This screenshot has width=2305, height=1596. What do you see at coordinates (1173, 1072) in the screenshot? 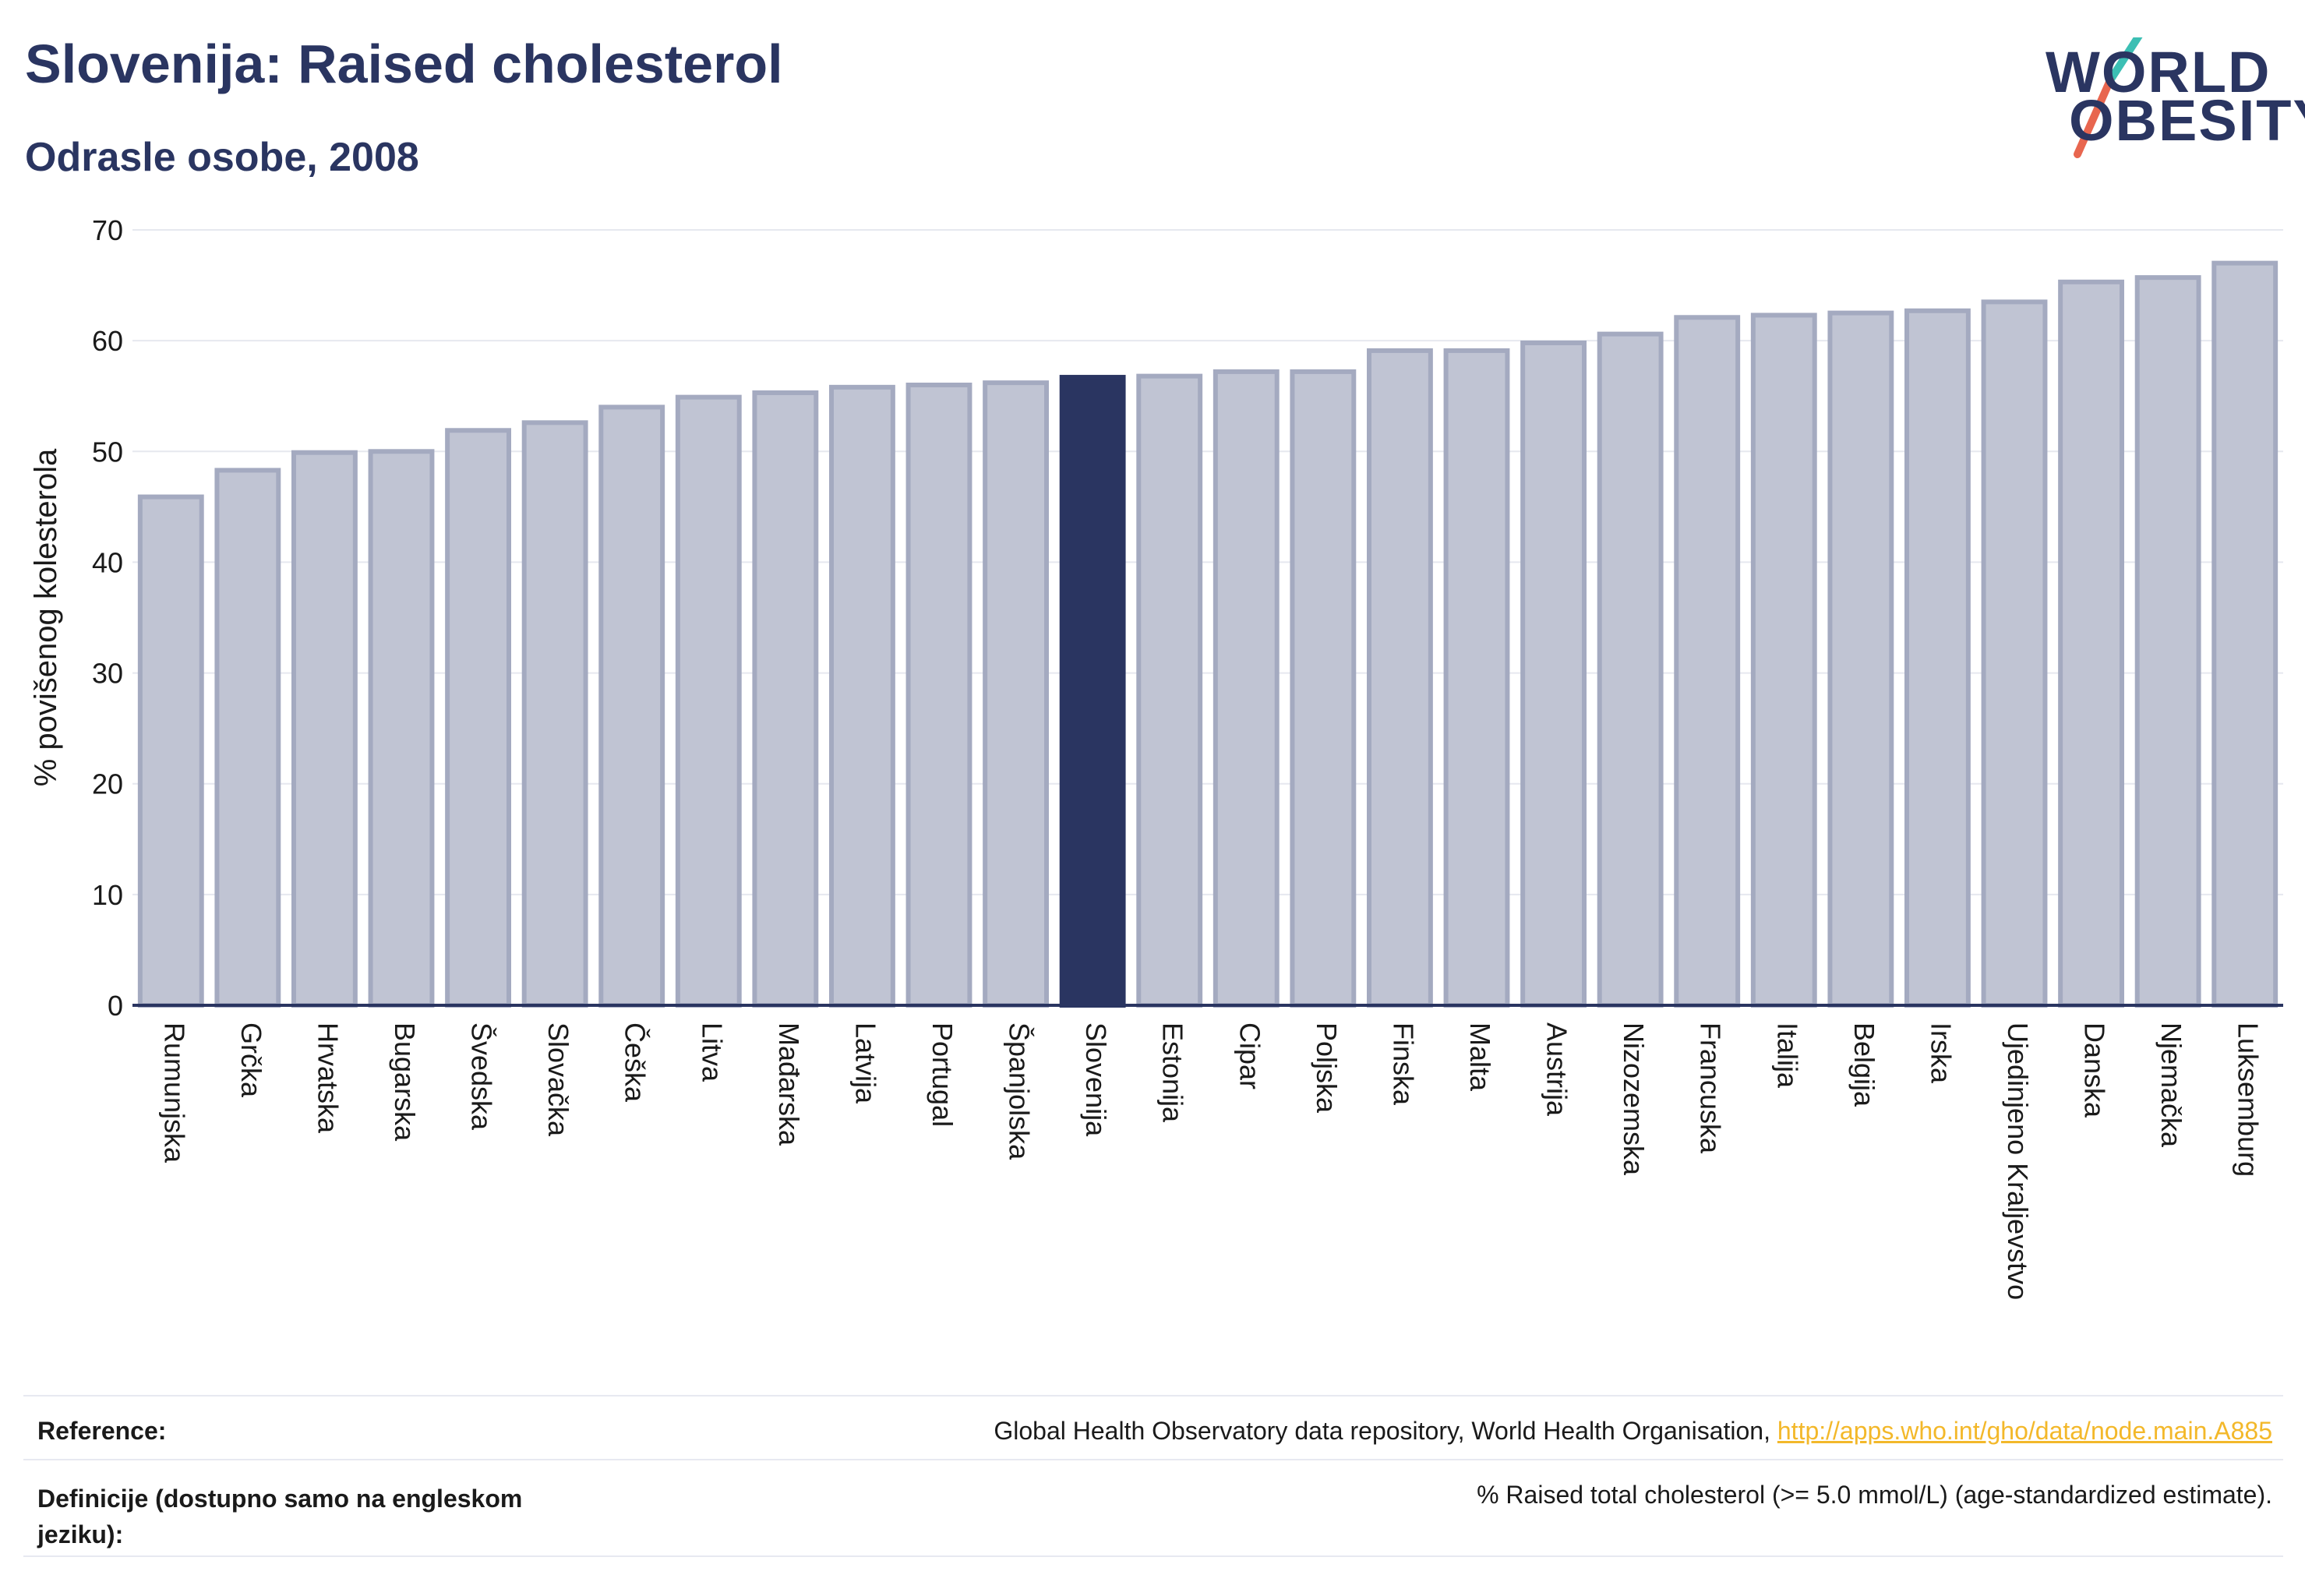
I see `x-tick-label: Estonija` at bounding box center [1173, 1072].